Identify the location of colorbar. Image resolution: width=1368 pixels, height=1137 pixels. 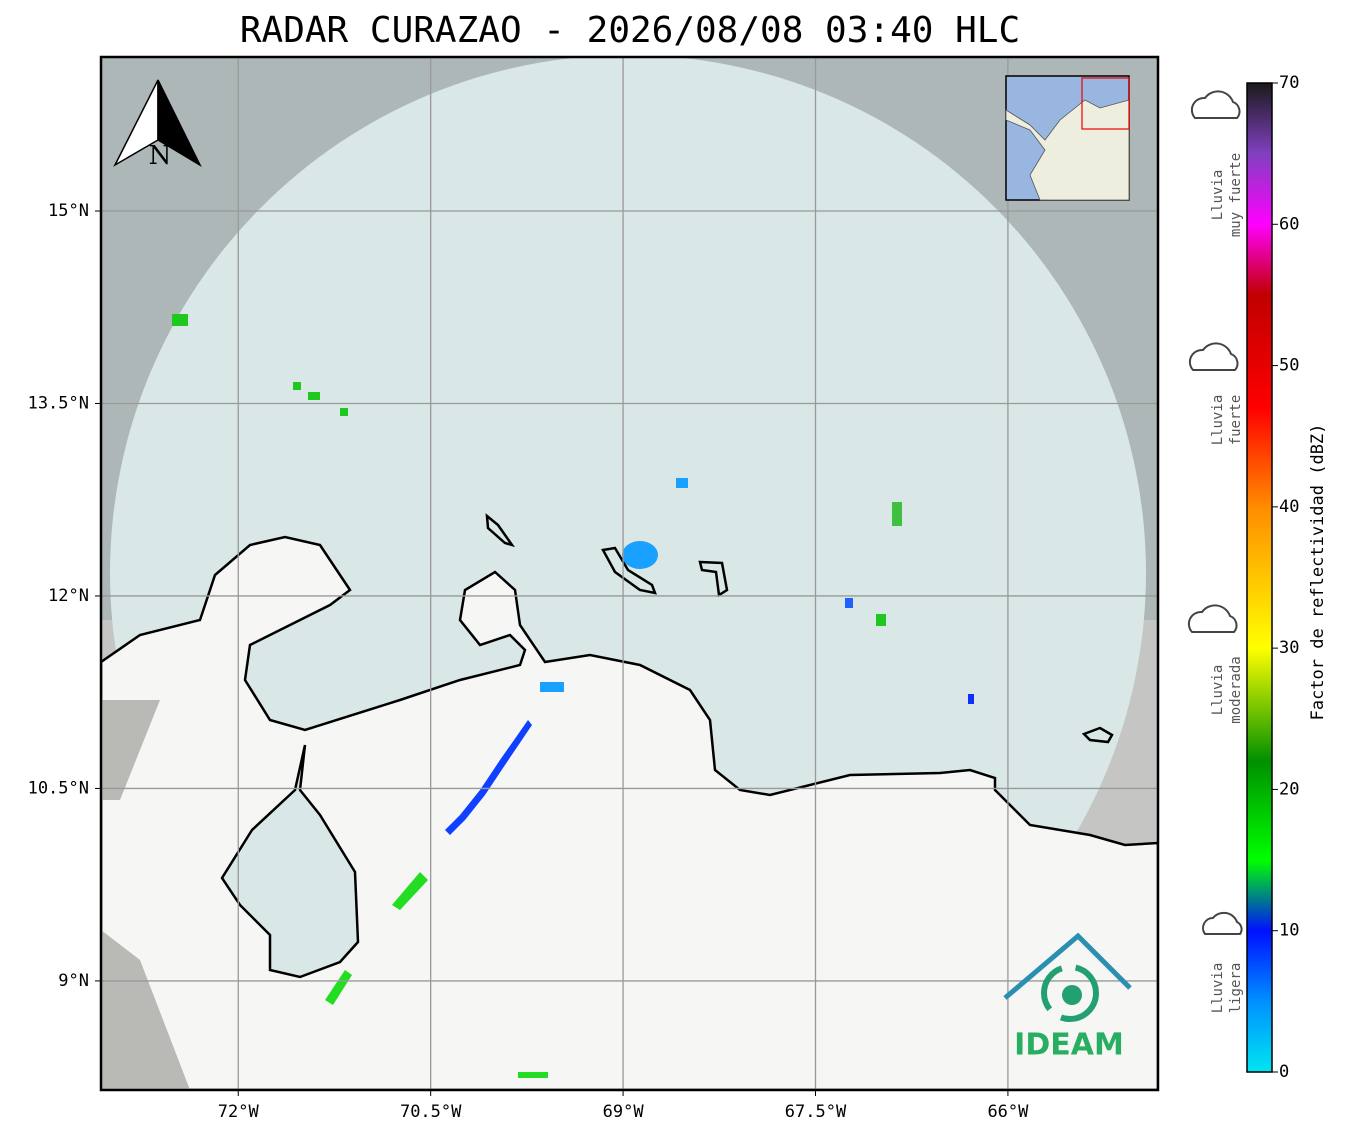
(1259, 577).